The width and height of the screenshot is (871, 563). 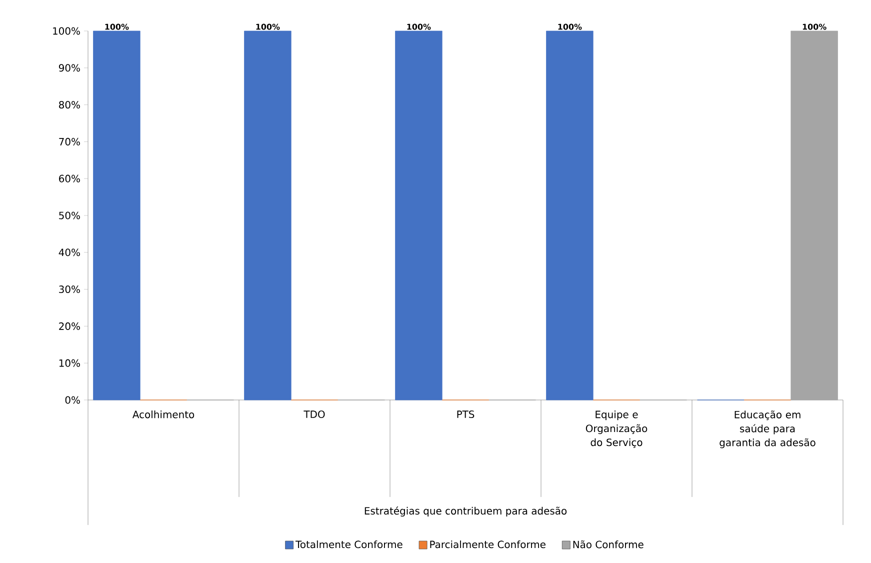 I want to click on x-tick-label: Acolhimento, so click(x=163, y=414).